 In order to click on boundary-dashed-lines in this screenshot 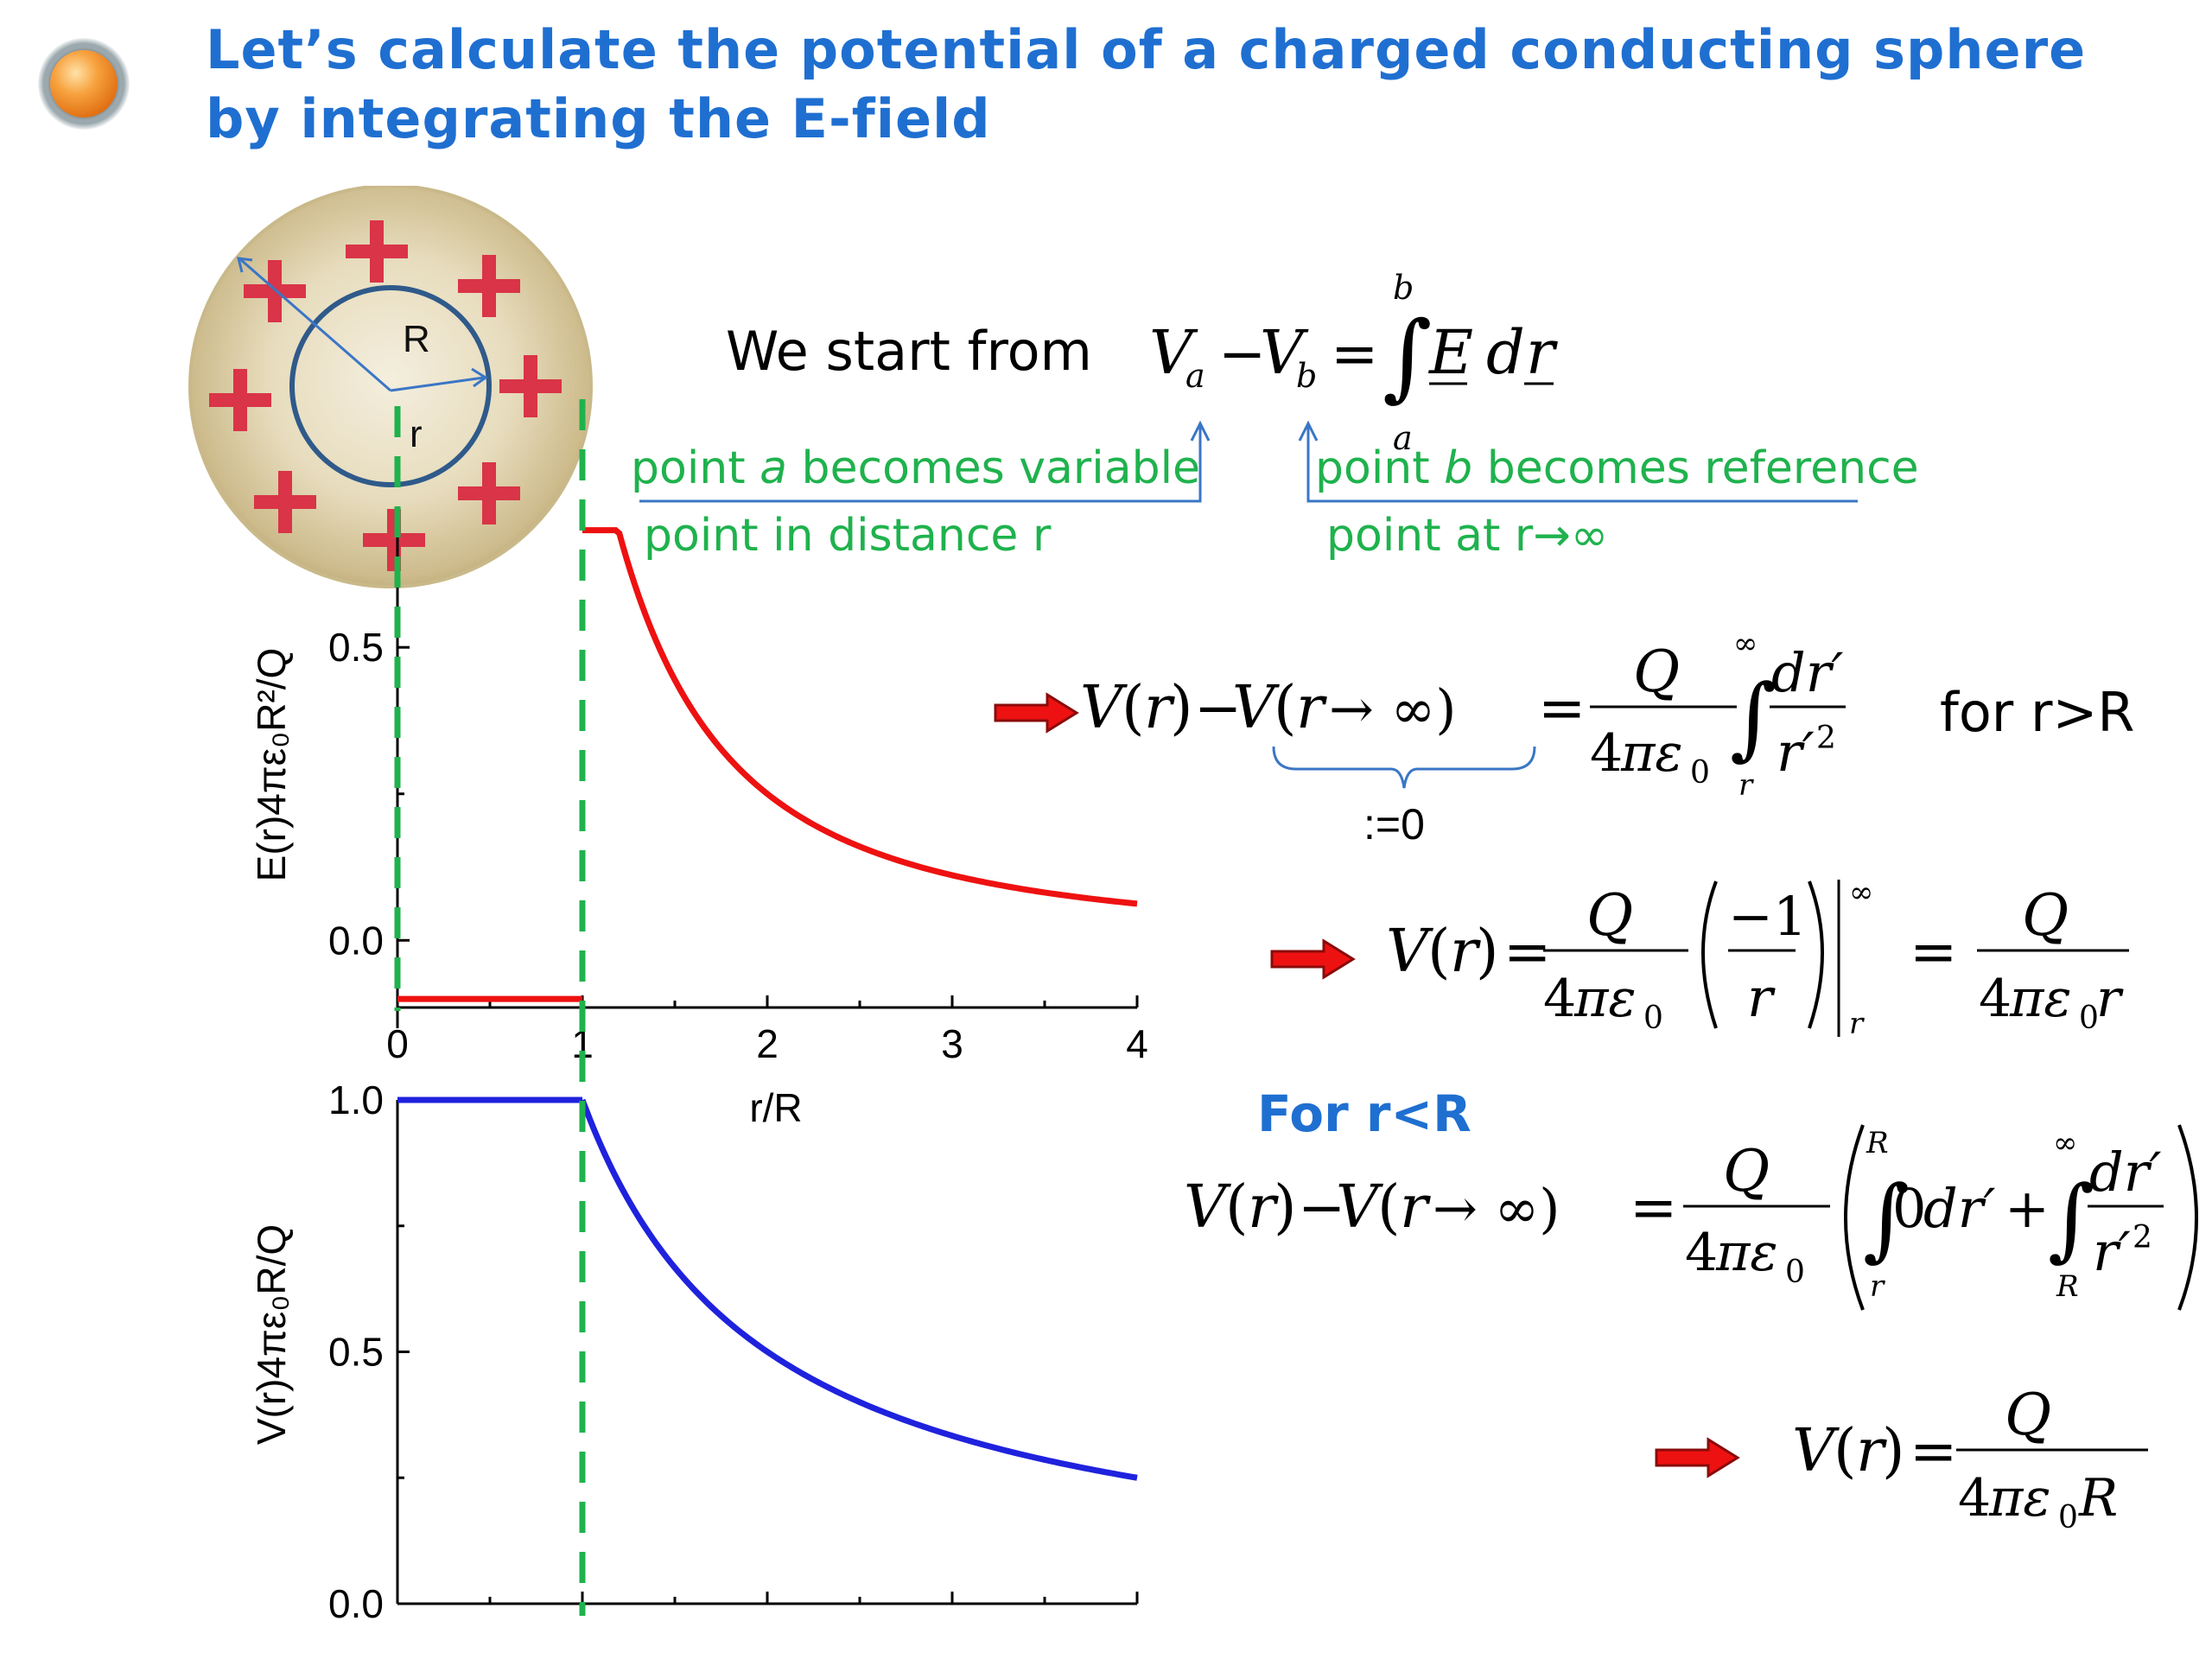, I will do `click(490, 1007)`.